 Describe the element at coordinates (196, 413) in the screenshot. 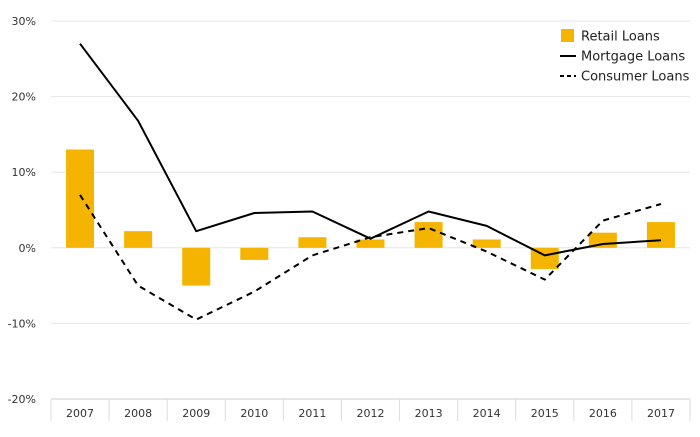

I see `x-tick-label: 2009` at that location.